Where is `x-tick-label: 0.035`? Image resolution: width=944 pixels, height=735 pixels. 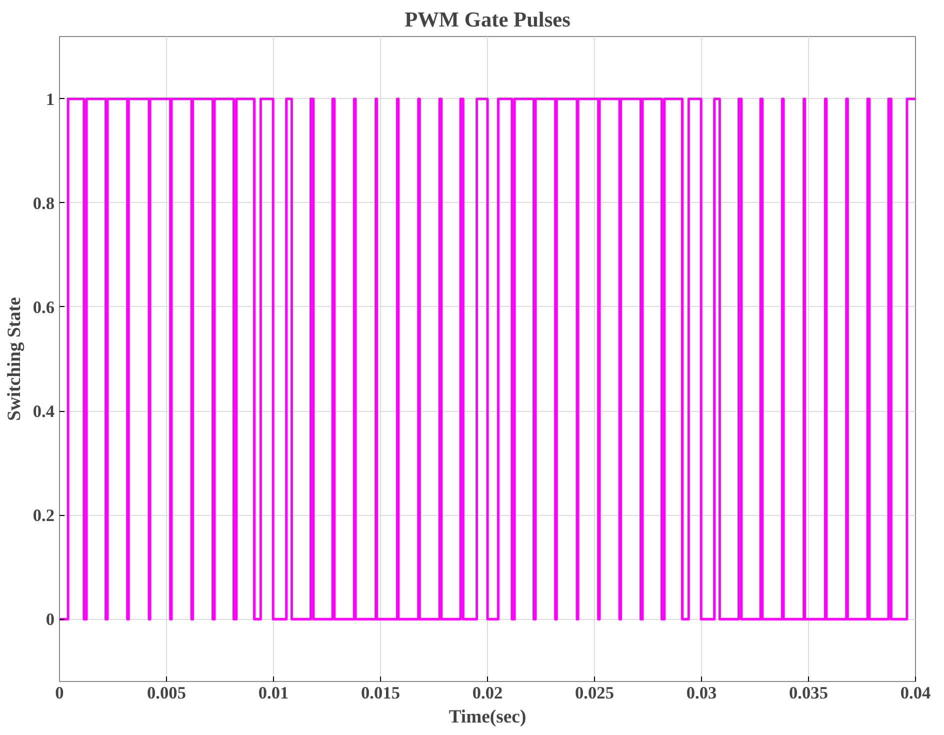
x-tick-label: 0.035 is located at coordinates (808, 693).